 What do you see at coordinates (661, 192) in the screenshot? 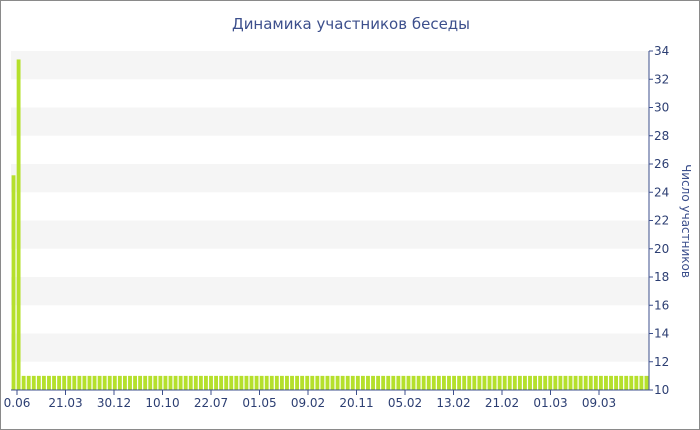
I see `y-tick-label: 24` at bounding box center [661, 192].